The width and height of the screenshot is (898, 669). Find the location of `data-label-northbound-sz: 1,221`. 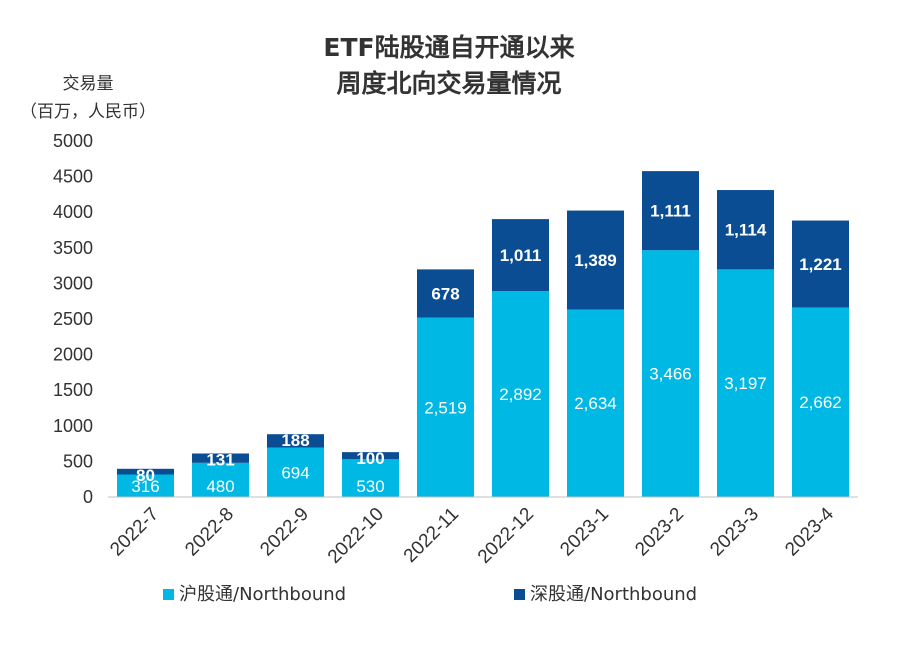

data-label-northbound-sz: 1,221 is located at coordinates (820, 264).